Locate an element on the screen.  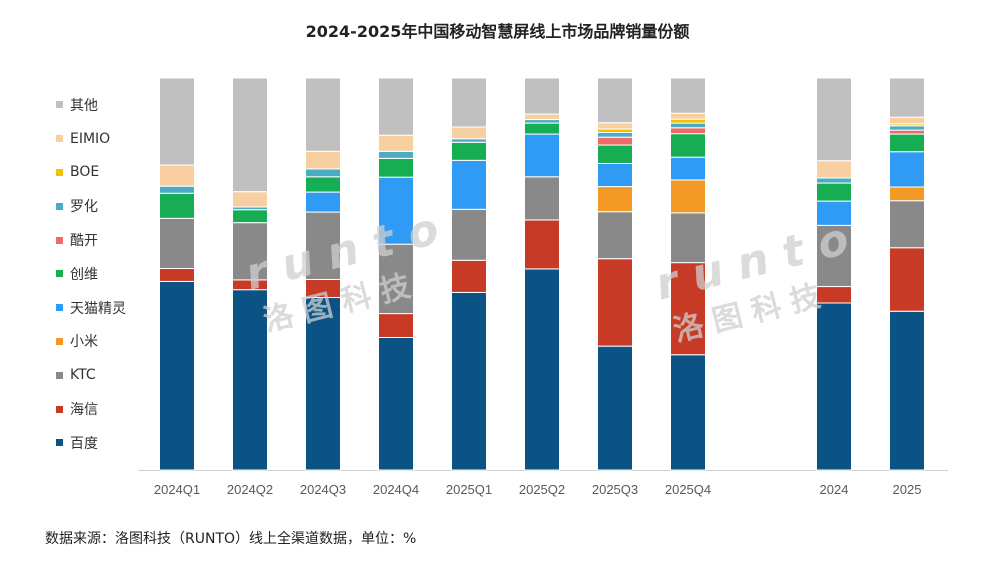
bar-stack-2025Q1 is located at coordinates (469, 274).